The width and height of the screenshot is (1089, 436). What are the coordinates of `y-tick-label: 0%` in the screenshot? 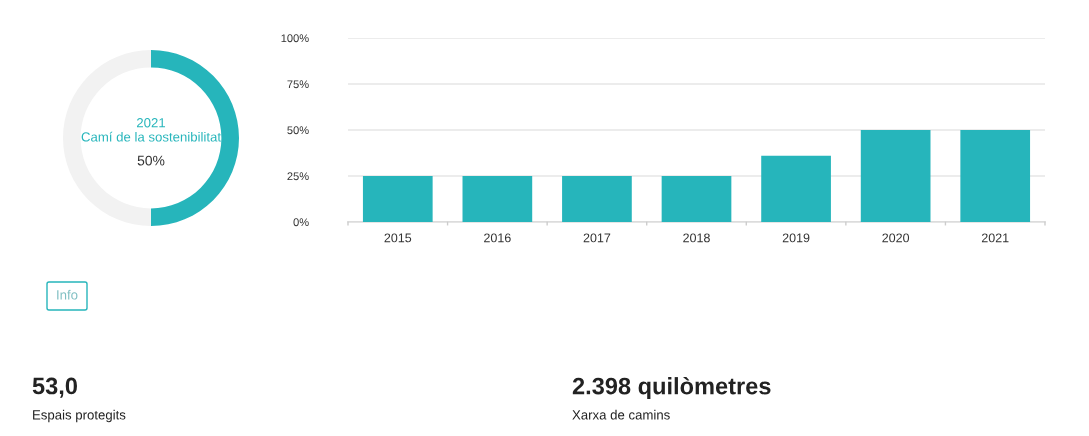 It's located at (301, 222).